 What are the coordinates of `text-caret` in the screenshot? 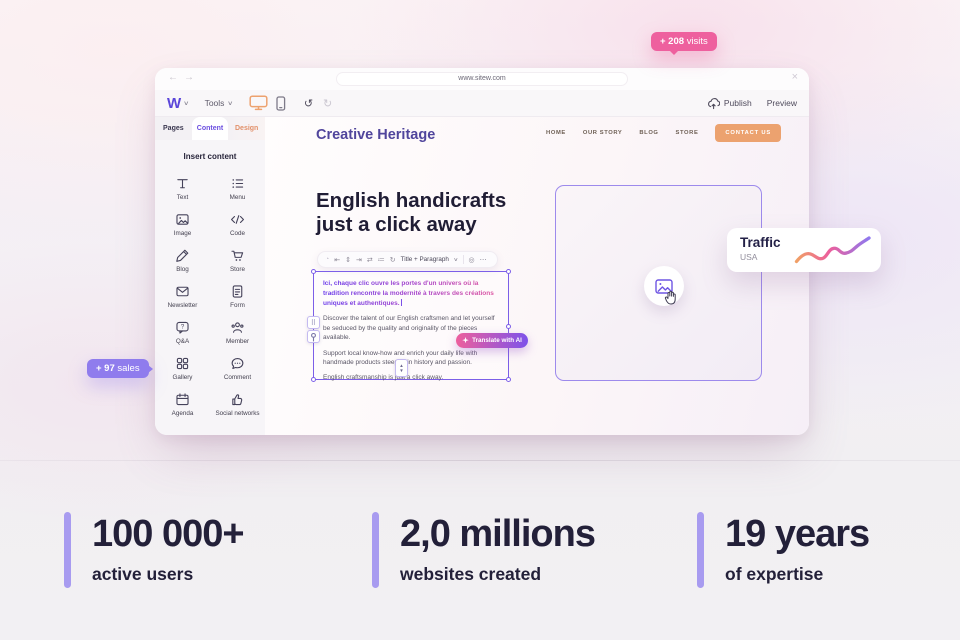 It's located at (401, 302).